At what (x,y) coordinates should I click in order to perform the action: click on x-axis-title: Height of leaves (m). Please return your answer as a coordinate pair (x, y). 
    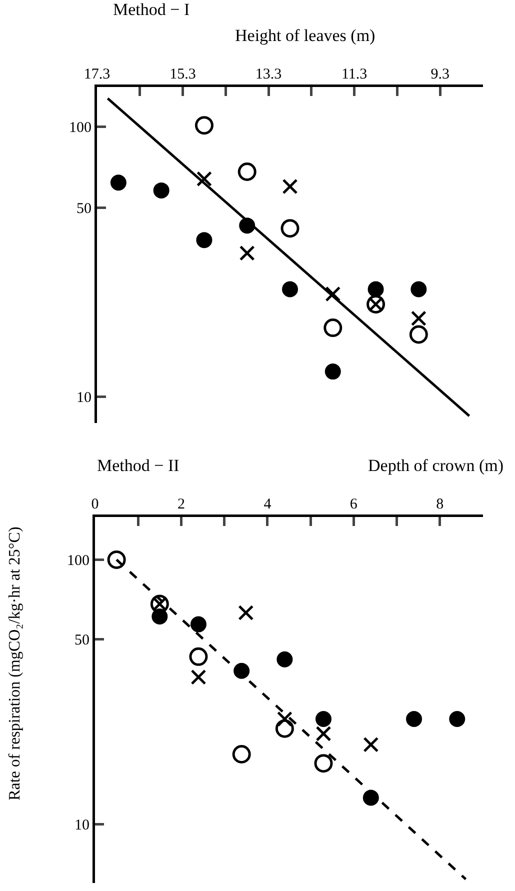
    Looking at the image, I should click on (305, 35).